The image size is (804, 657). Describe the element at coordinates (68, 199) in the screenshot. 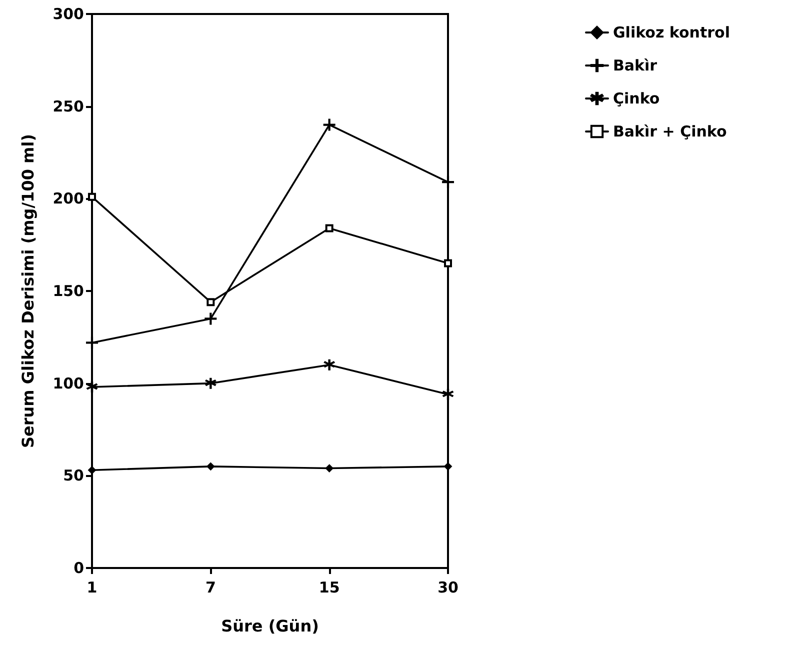

I see `y-tick-label: 200` at that location.